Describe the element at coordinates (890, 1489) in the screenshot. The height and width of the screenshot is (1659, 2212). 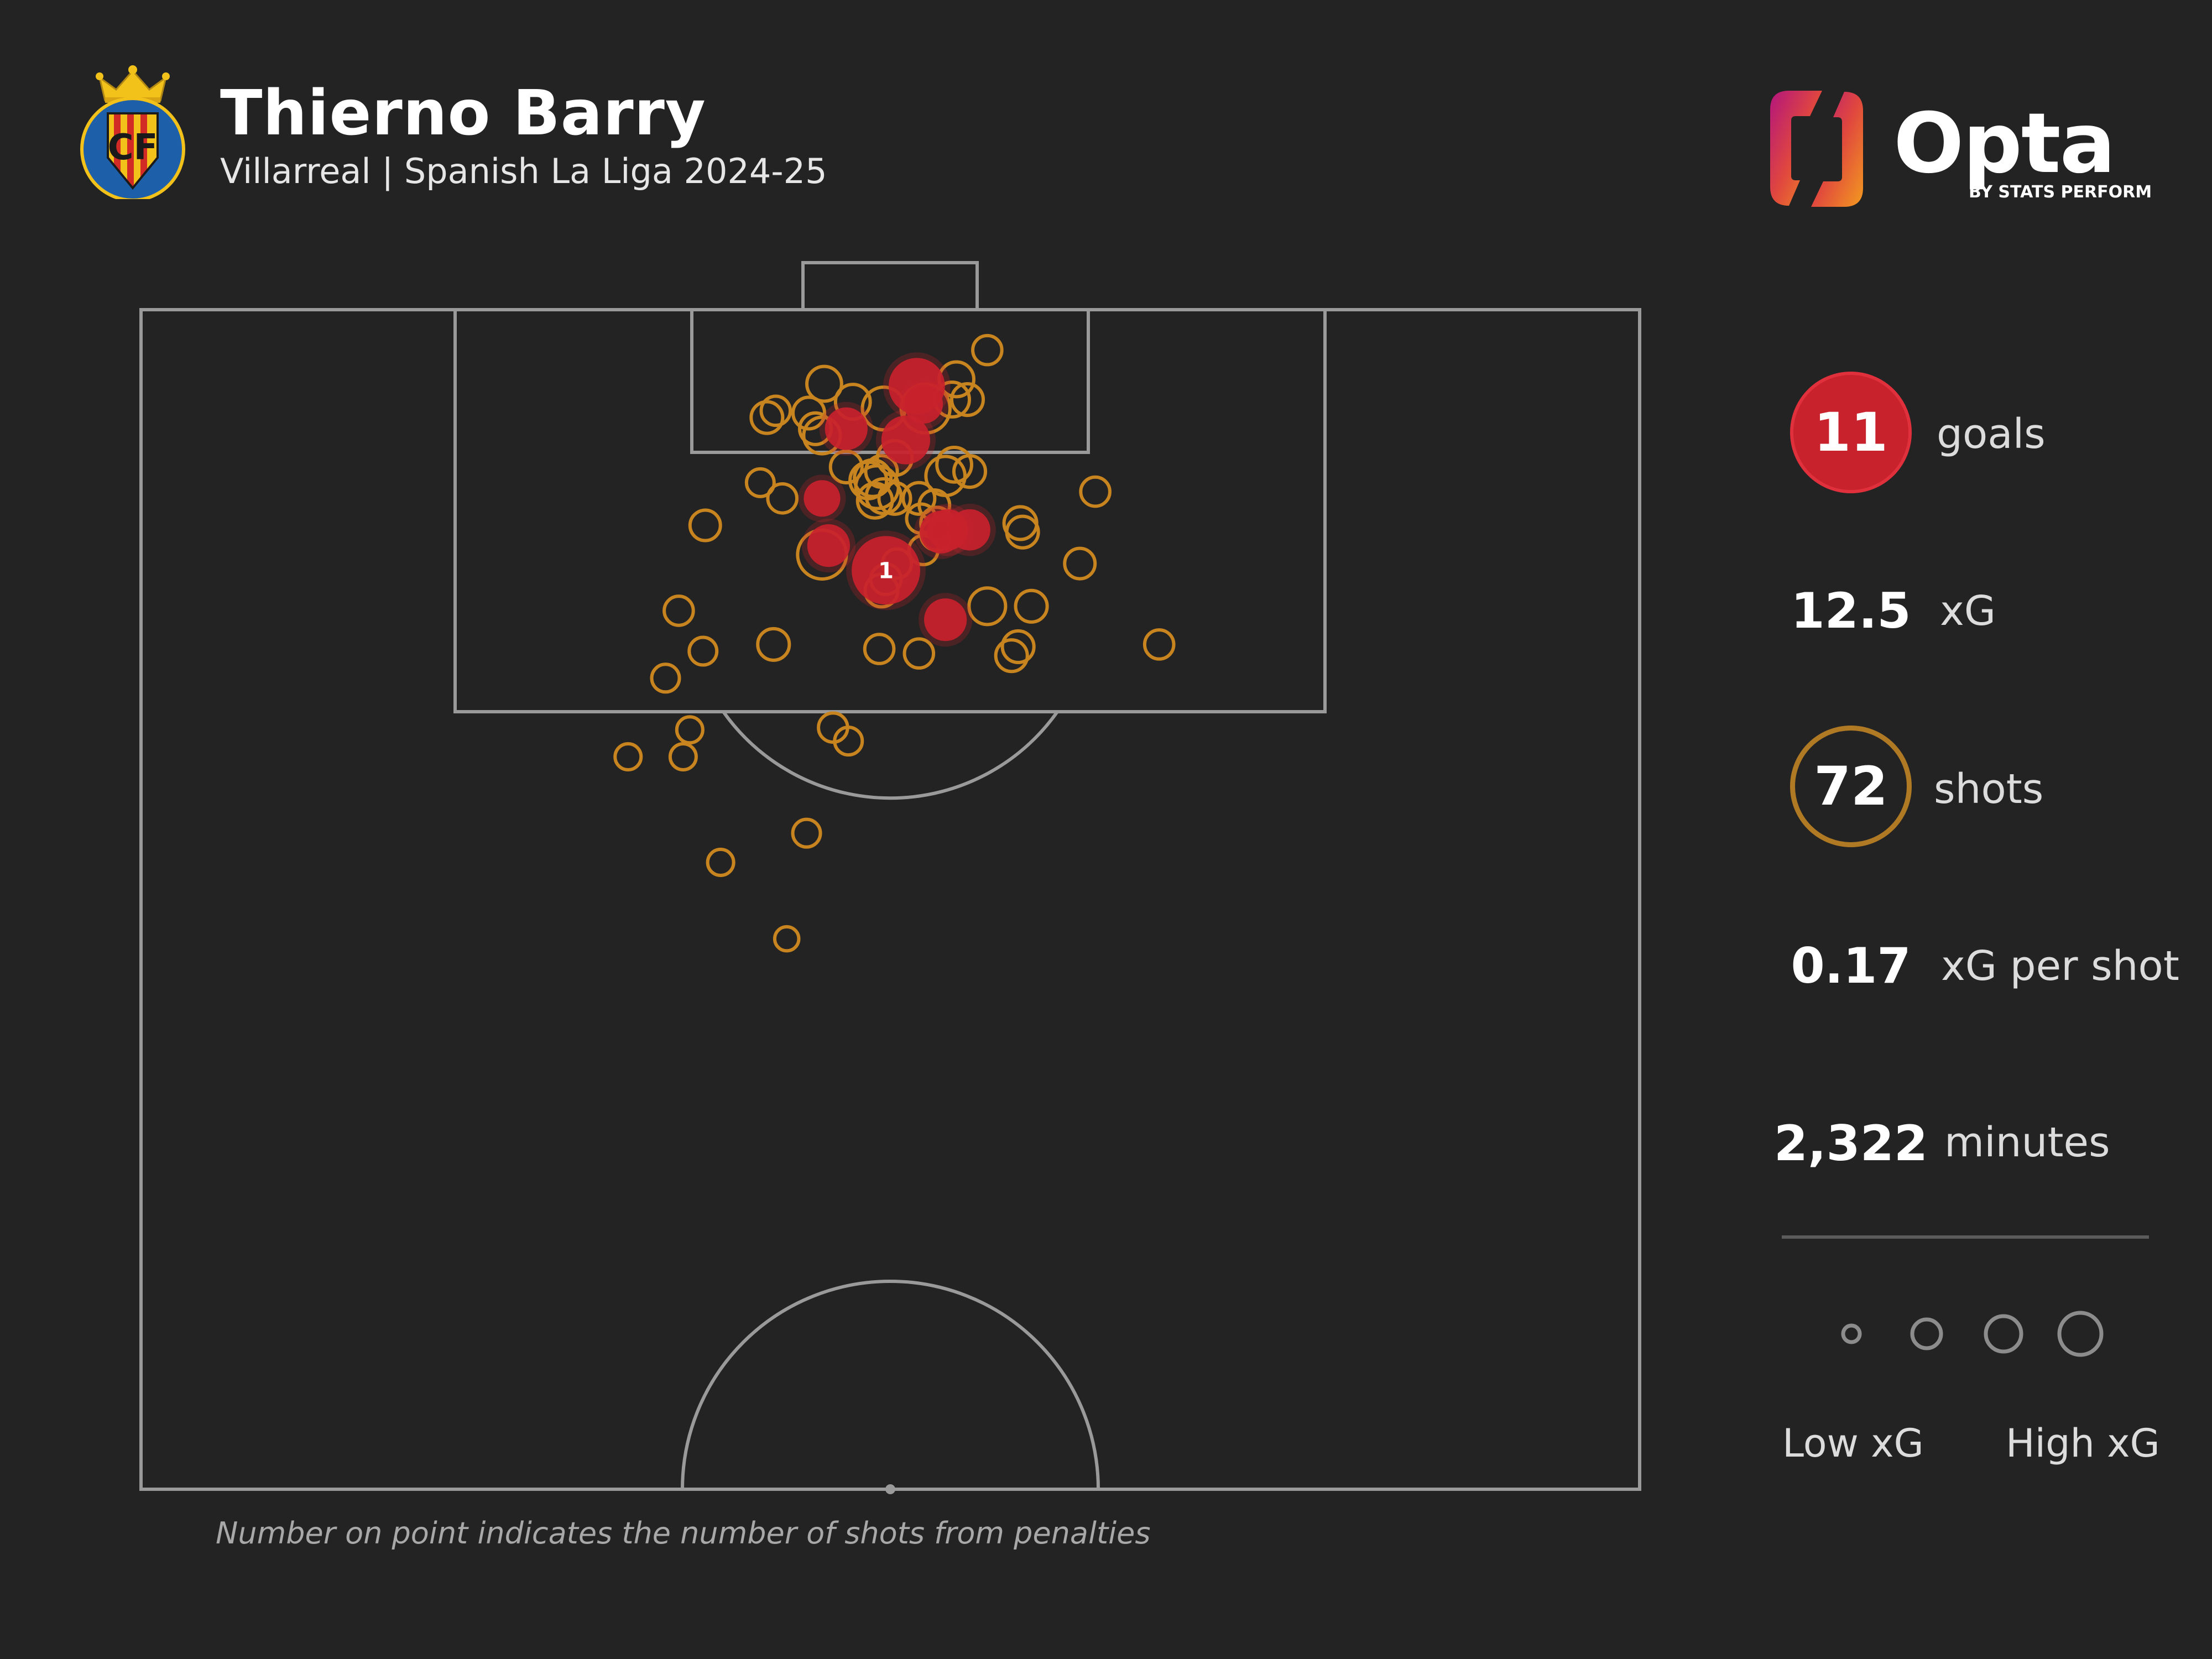
I see `centre-spot` at that location.